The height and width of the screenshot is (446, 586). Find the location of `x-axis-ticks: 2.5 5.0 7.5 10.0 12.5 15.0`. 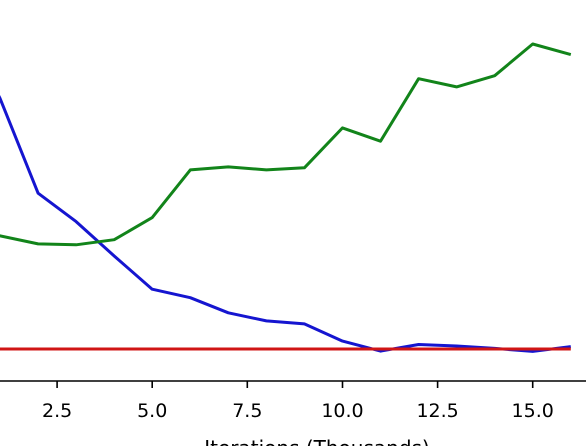

x-axis-ticks: 2.5 5.0 7.5 10.0 12.5 15.0 is located at coordinates (298, 401).